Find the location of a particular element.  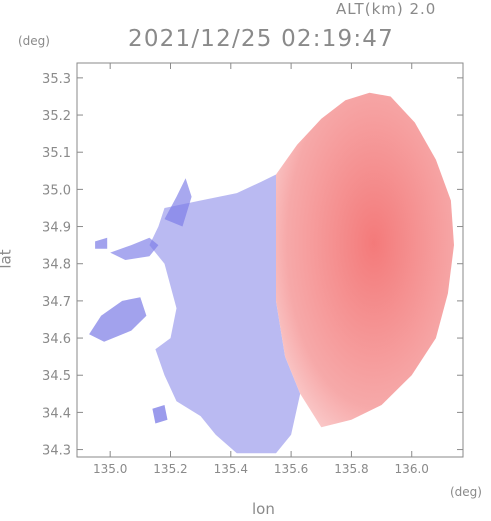

y-tick-label: 35.1 is located at coordinates (56, 153).